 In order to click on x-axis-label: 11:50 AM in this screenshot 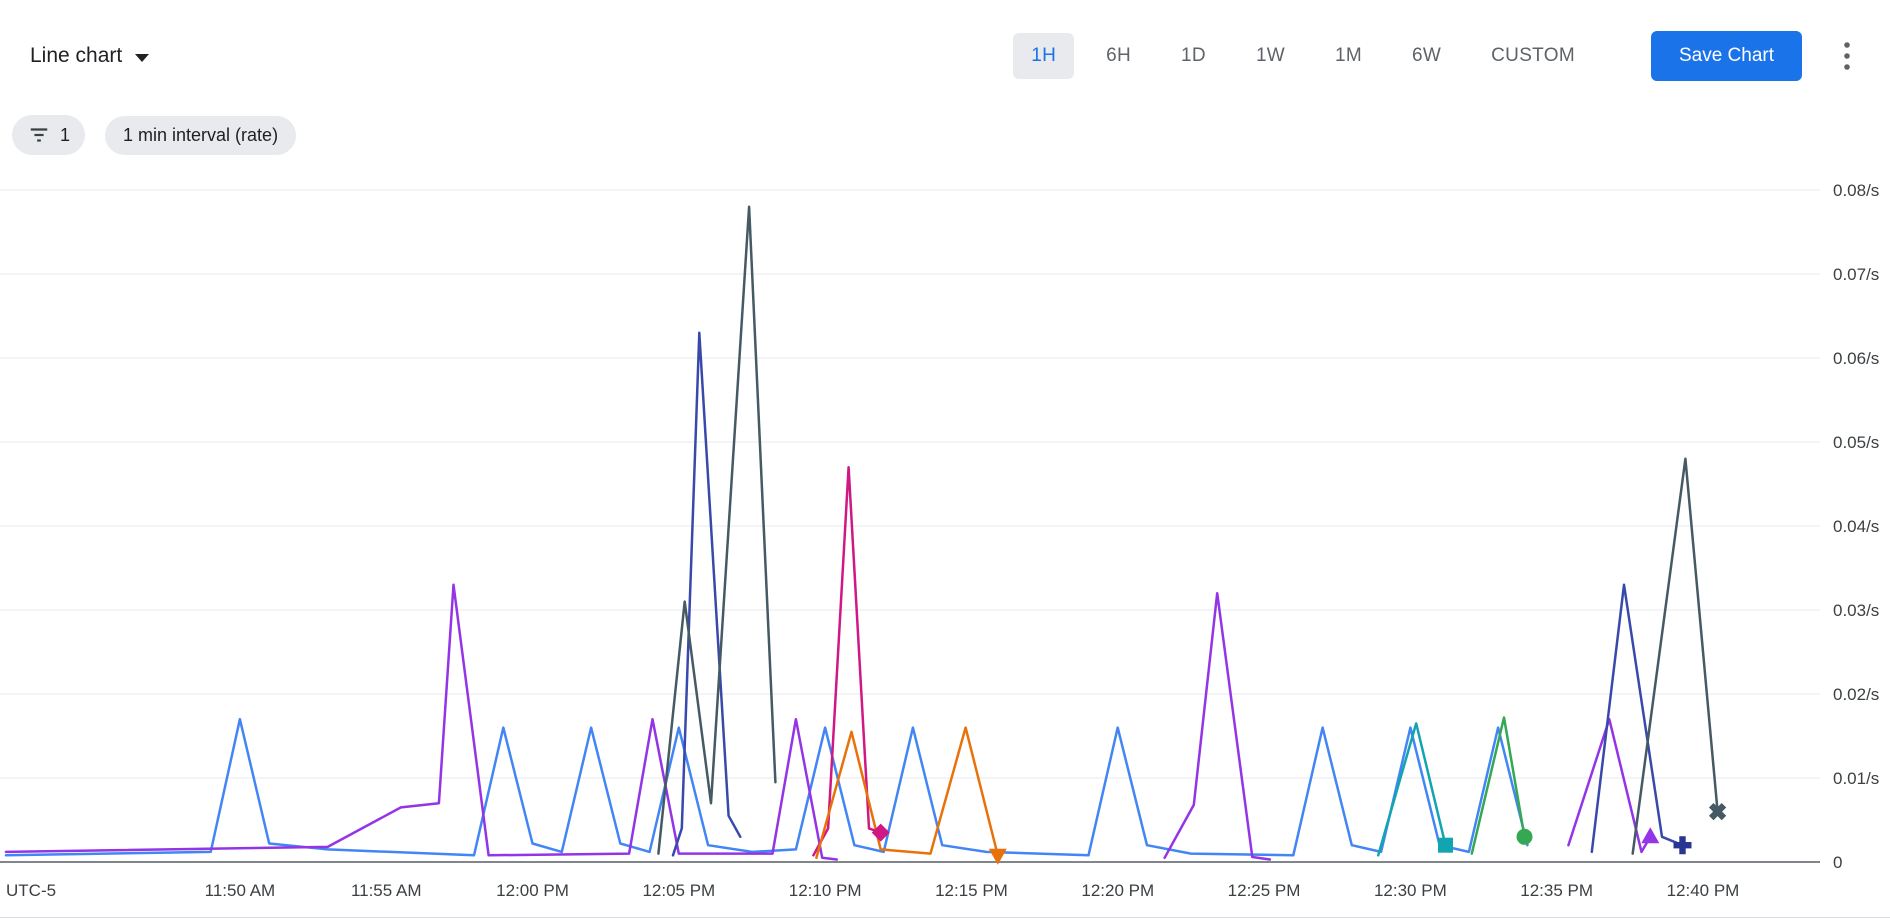, I will do `click(240, 890)`.